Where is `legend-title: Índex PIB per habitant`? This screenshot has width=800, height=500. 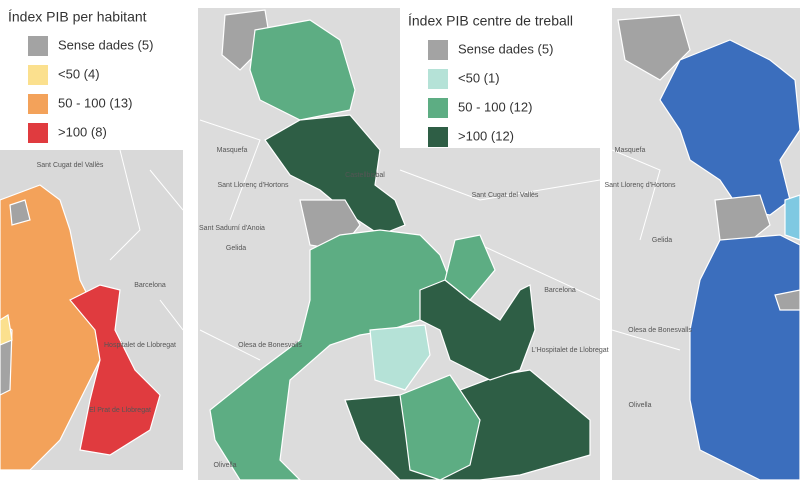
legend-title: Índex PIB per habitant is located at coordinates (77, 17).